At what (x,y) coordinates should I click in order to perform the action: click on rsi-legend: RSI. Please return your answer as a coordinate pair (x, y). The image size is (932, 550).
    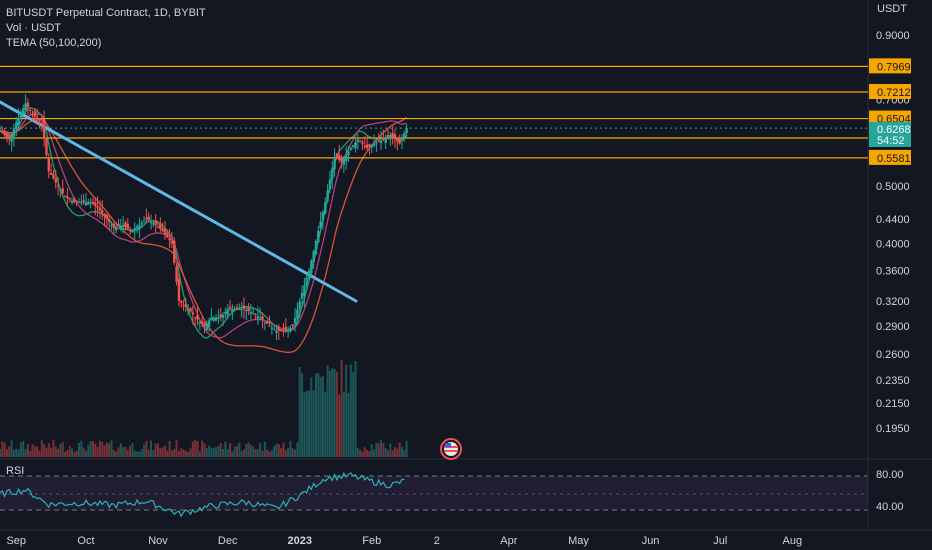
    Looking at the image, I should click on (15, 471).